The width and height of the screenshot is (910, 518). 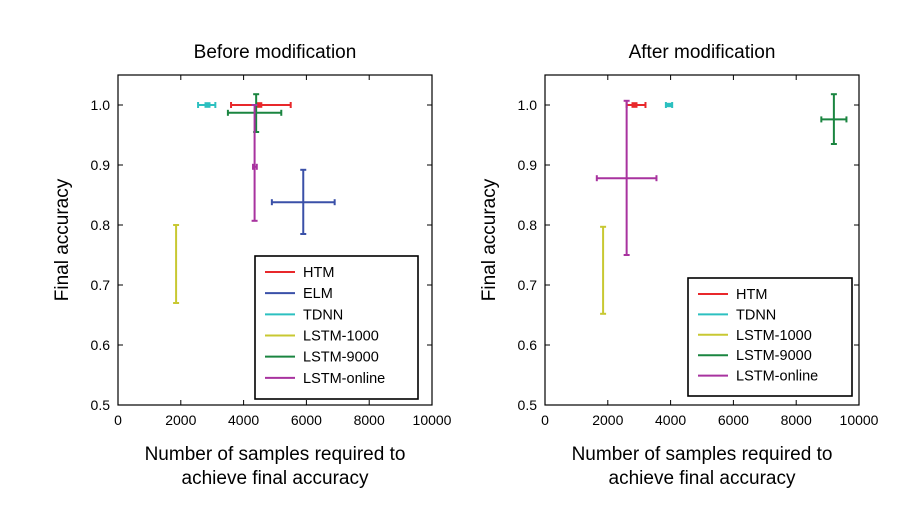 I want to click on legend: HTM TDNN LSTM-1000 LSTM-9000 LSTM-online, so click(x=770, y=337).